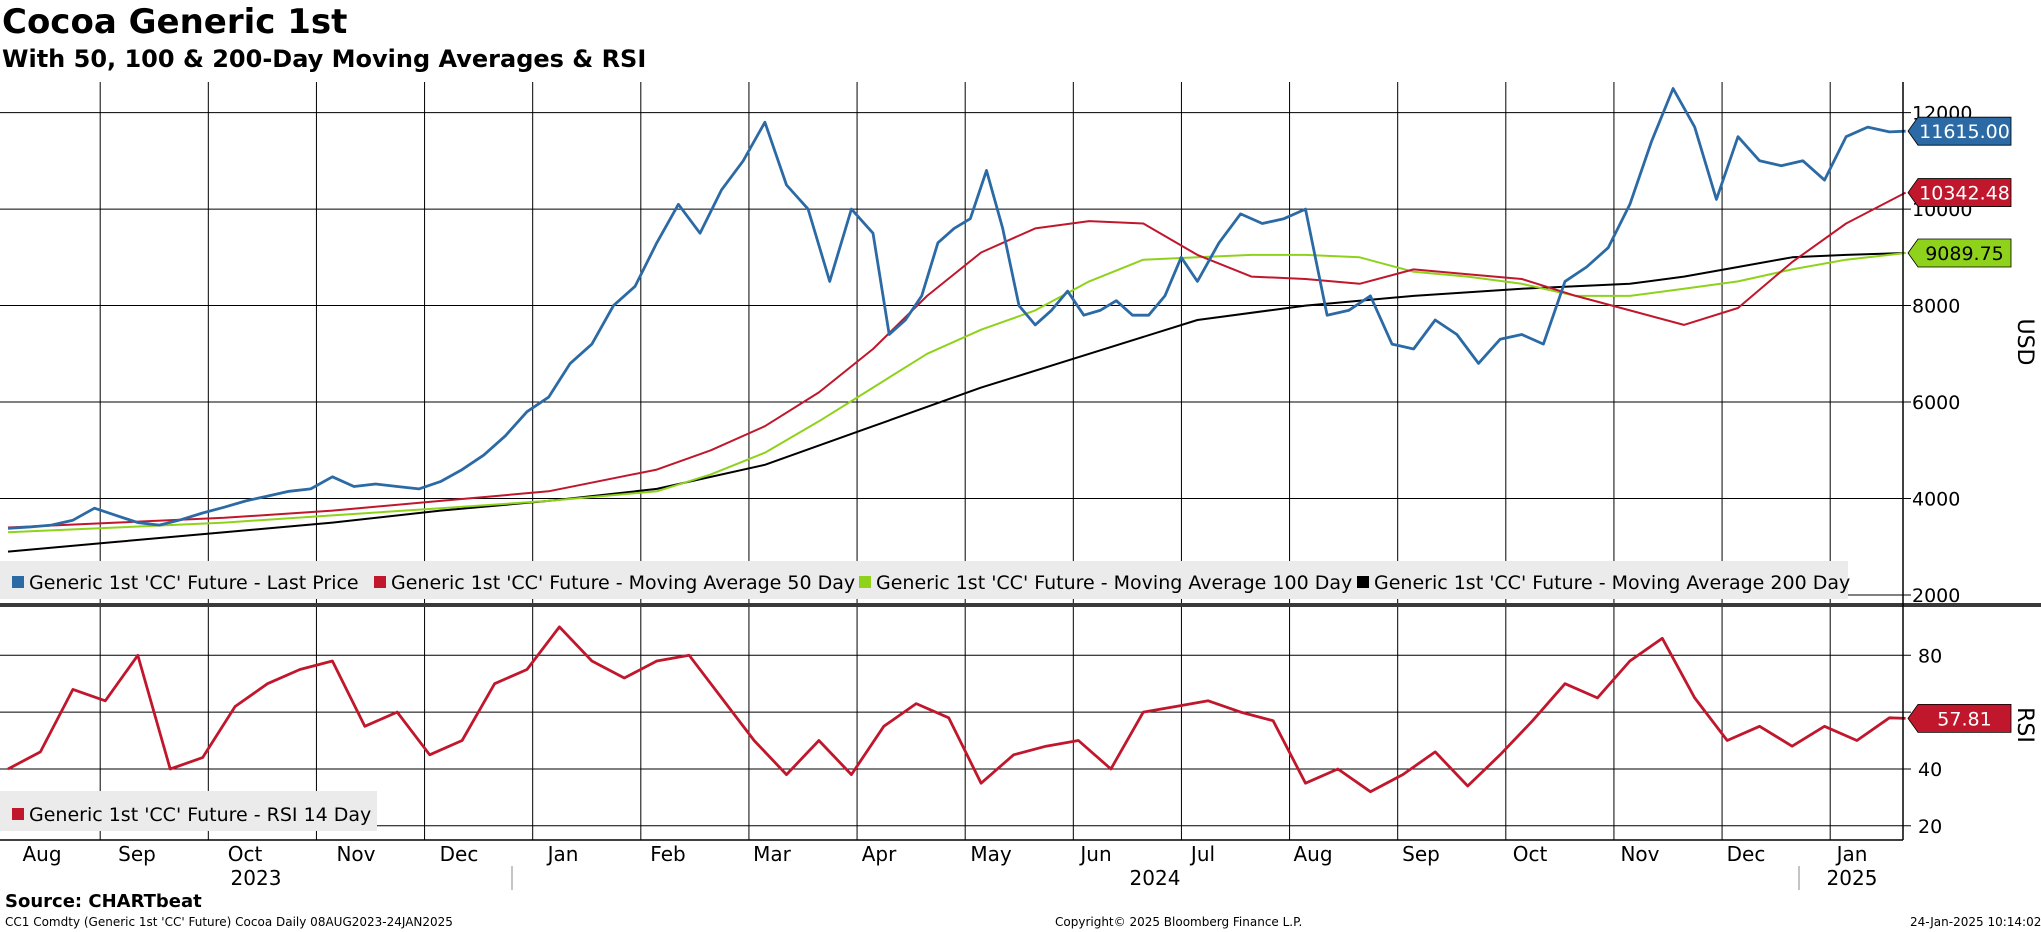 This screenshot has width=2041, height=932. Describe the element at coordinates (879, 854) in the screenshot. I see `x-month-label: Apr` at that location.